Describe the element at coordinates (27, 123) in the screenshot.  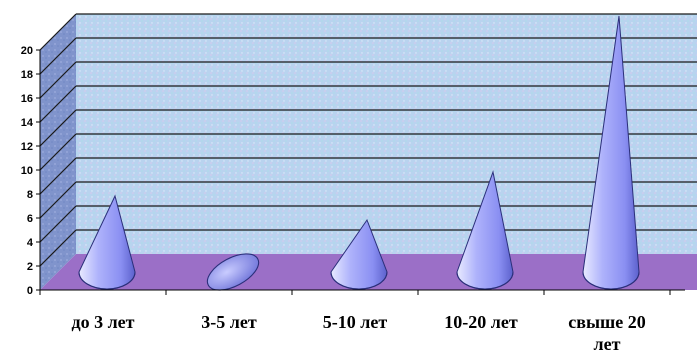
I see `y-tick-label: 14` at that location.